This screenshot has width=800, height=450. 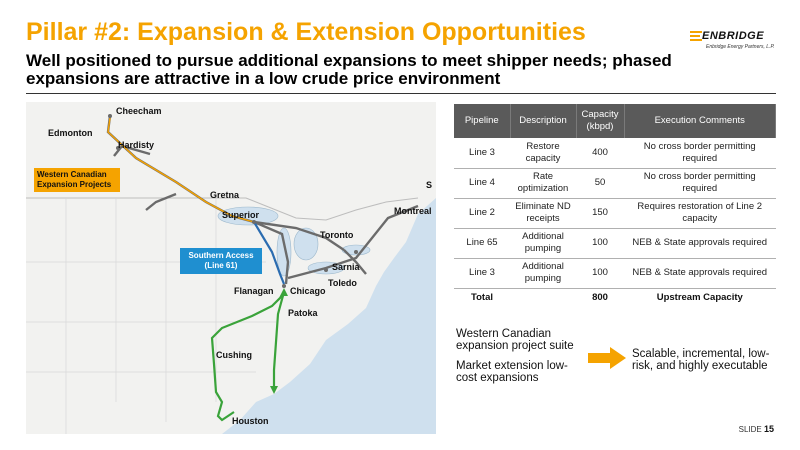 I want to click on city-edmonton: Edmonton, so click(x=70, y=133).